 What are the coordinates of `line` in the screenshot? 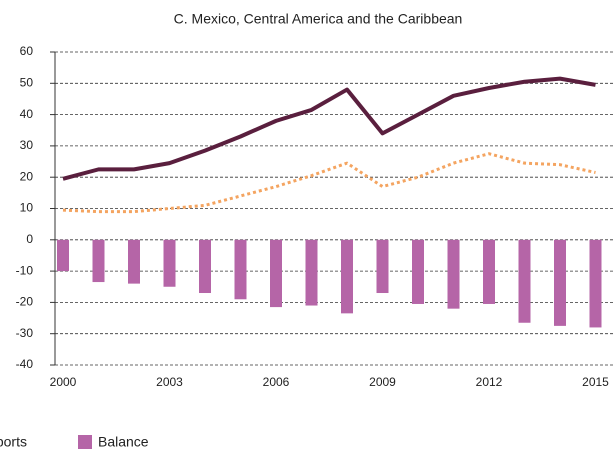 It's located at (329, 183).